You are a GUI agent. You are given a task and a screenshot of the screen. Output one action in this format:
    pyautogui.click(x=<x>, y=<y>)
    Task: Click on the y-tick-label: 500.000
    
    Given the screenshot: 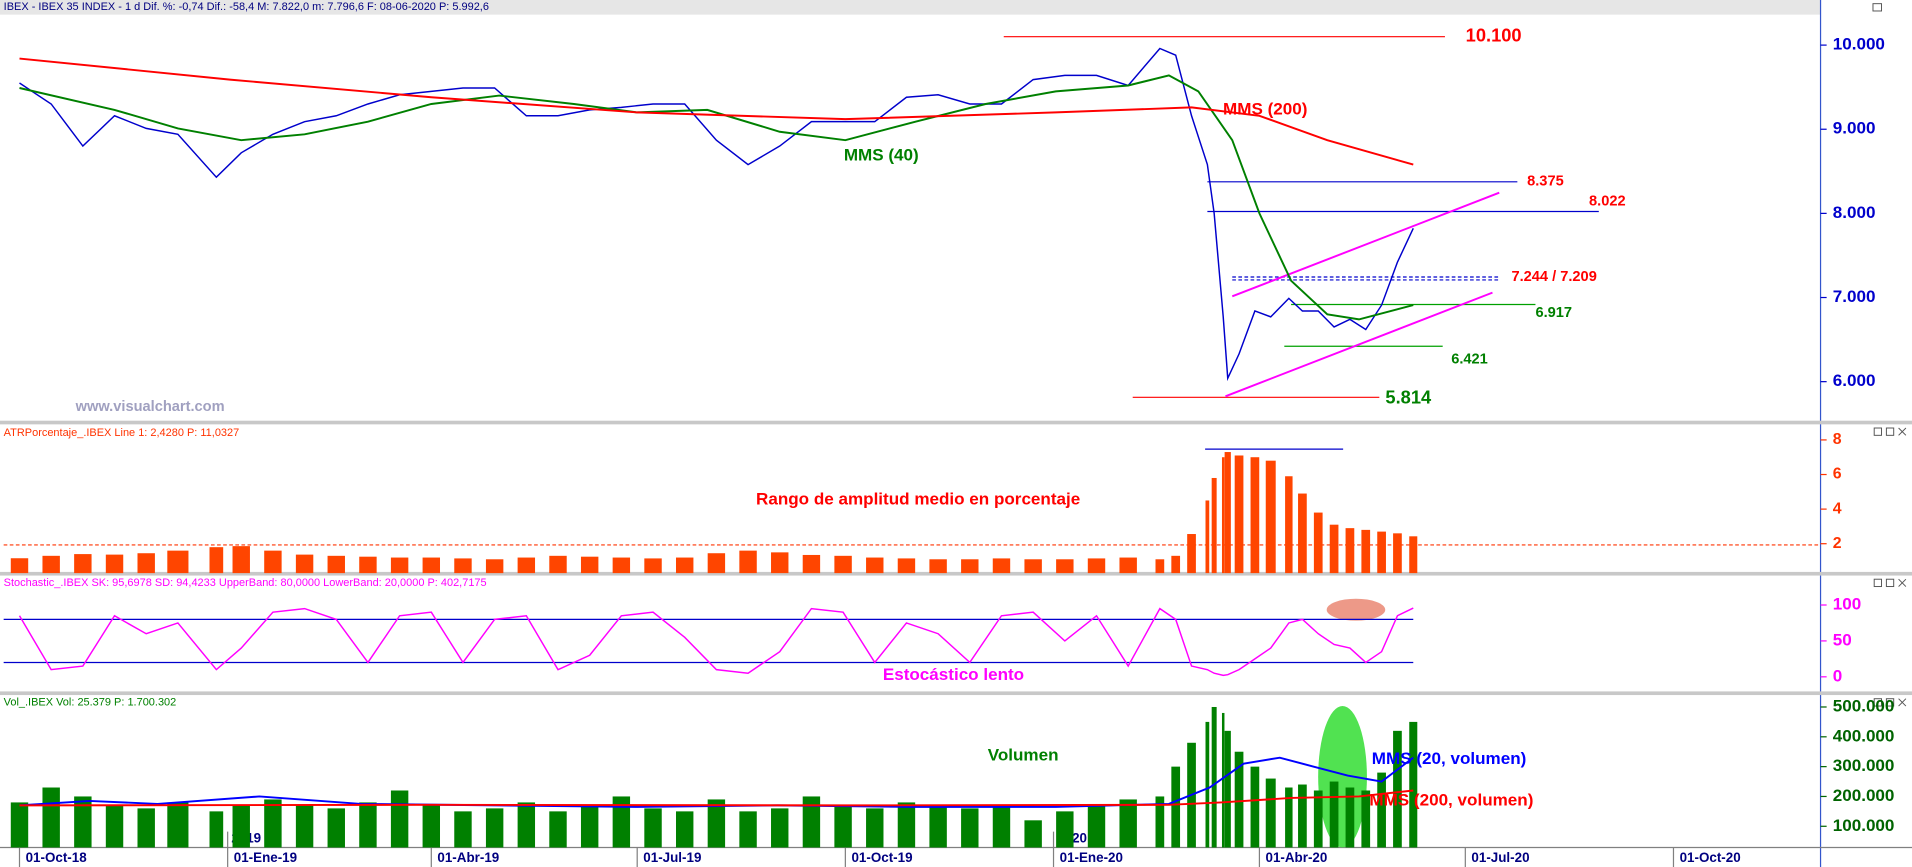 What is the action you would take?
    pyautogui.click(x=1864, y=706)
    